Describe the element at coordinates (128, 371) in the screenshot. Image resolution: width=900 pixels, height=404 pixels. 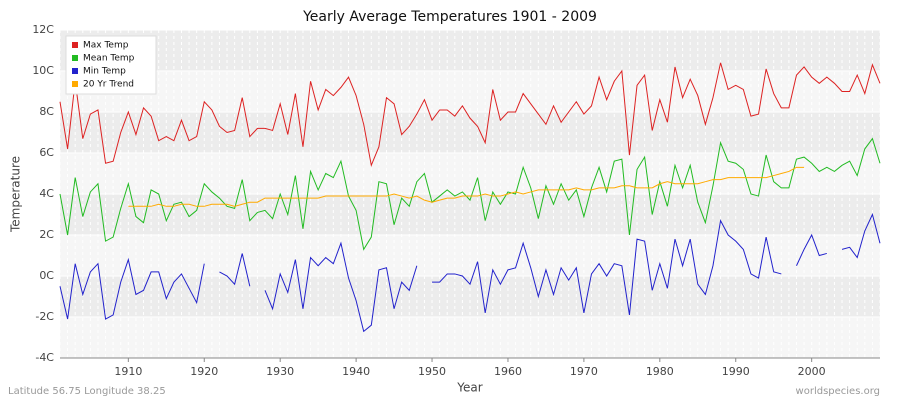
I see `x-tick-label: 1910` at that location.